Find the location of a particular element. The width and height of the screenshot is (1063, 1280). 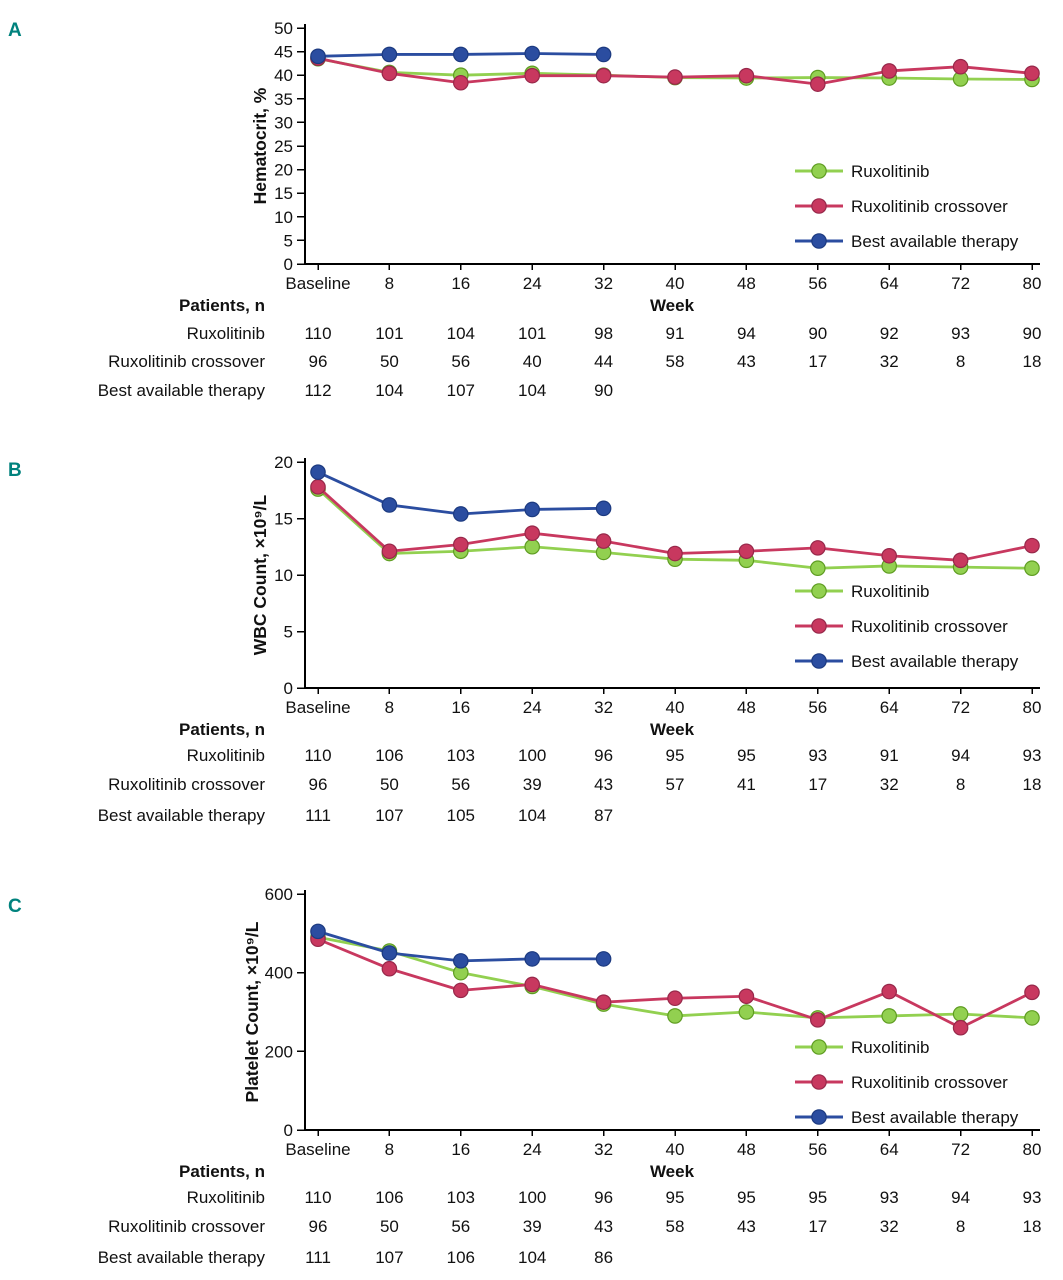

y-axis-title: Platelet Count, ×10⁹/L is located at coordinates (252, 1011).